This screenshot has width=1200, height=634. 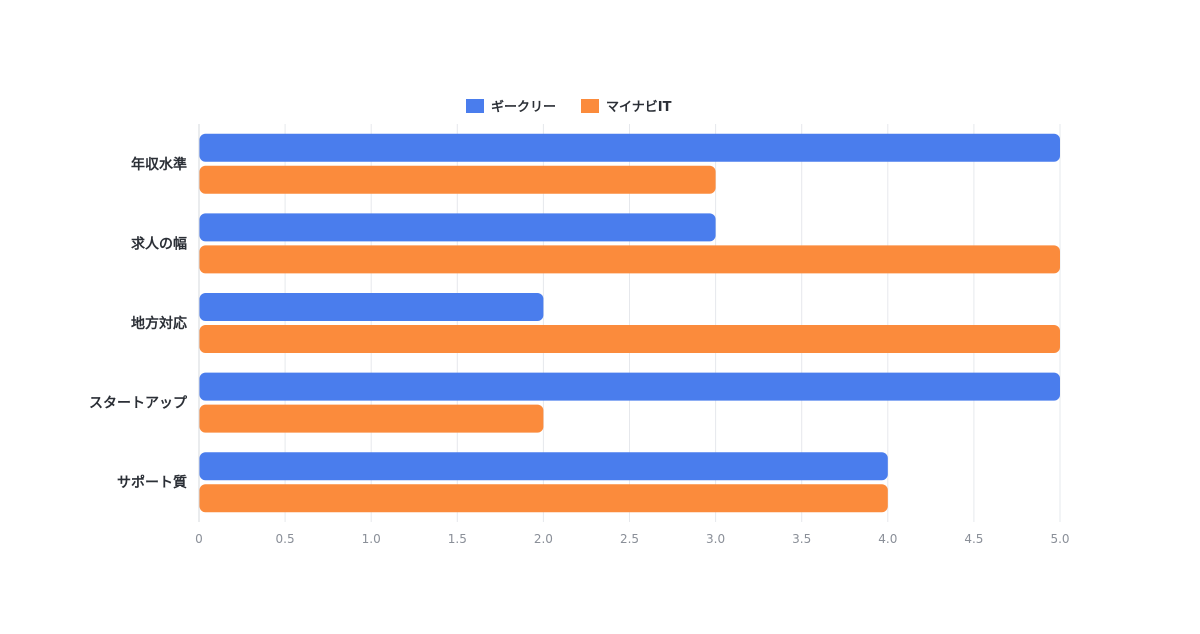 What do you see at coordinates (973, 539) in the screenshot?
I see `x-tick-label: 4.5` at bounding box center [973, 539].